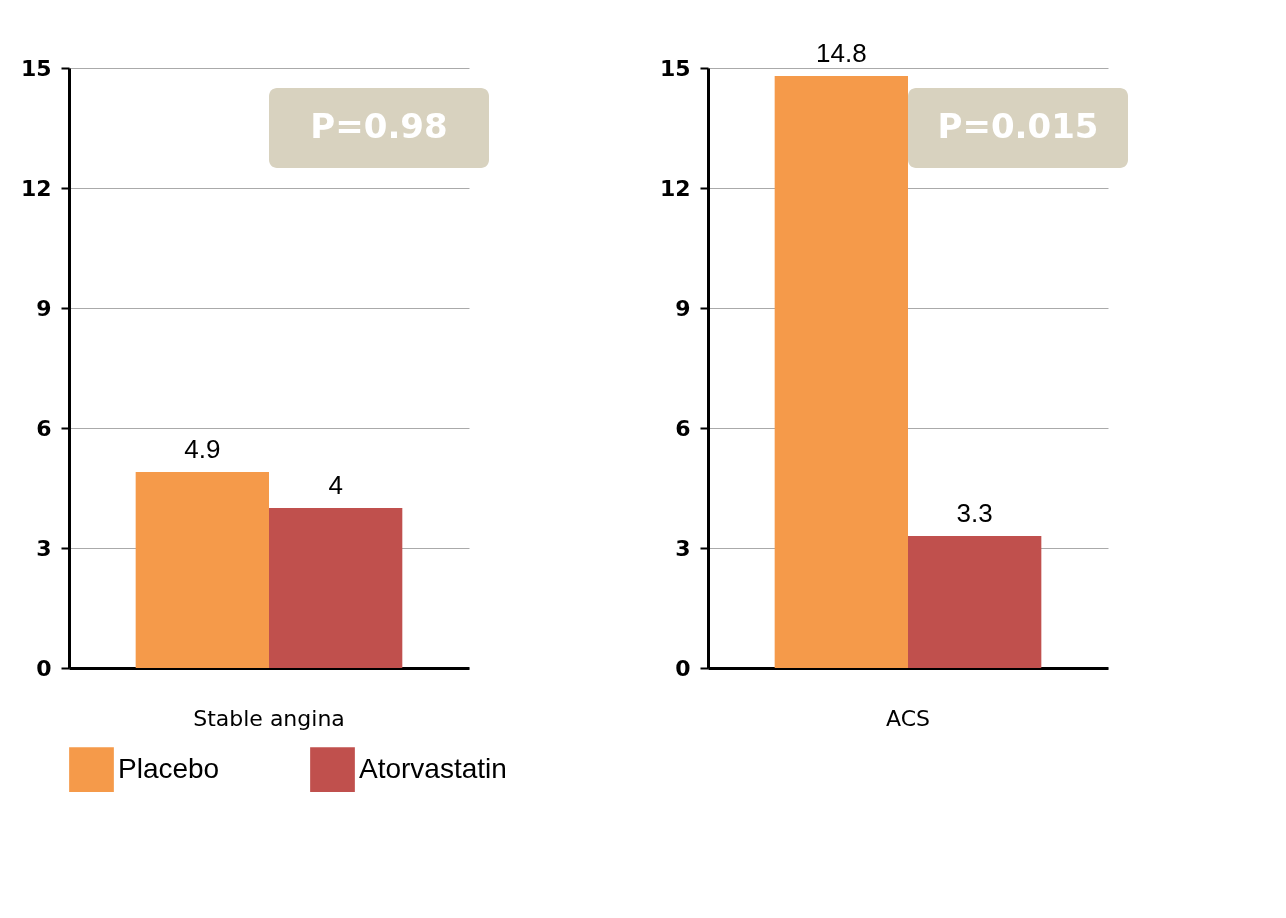 The width and height of the screenshot is (1286, 918). What do you see at coordinates (335, 485) in the screenshot?
I see `data-label: 4` at bounding box center [335, 485].